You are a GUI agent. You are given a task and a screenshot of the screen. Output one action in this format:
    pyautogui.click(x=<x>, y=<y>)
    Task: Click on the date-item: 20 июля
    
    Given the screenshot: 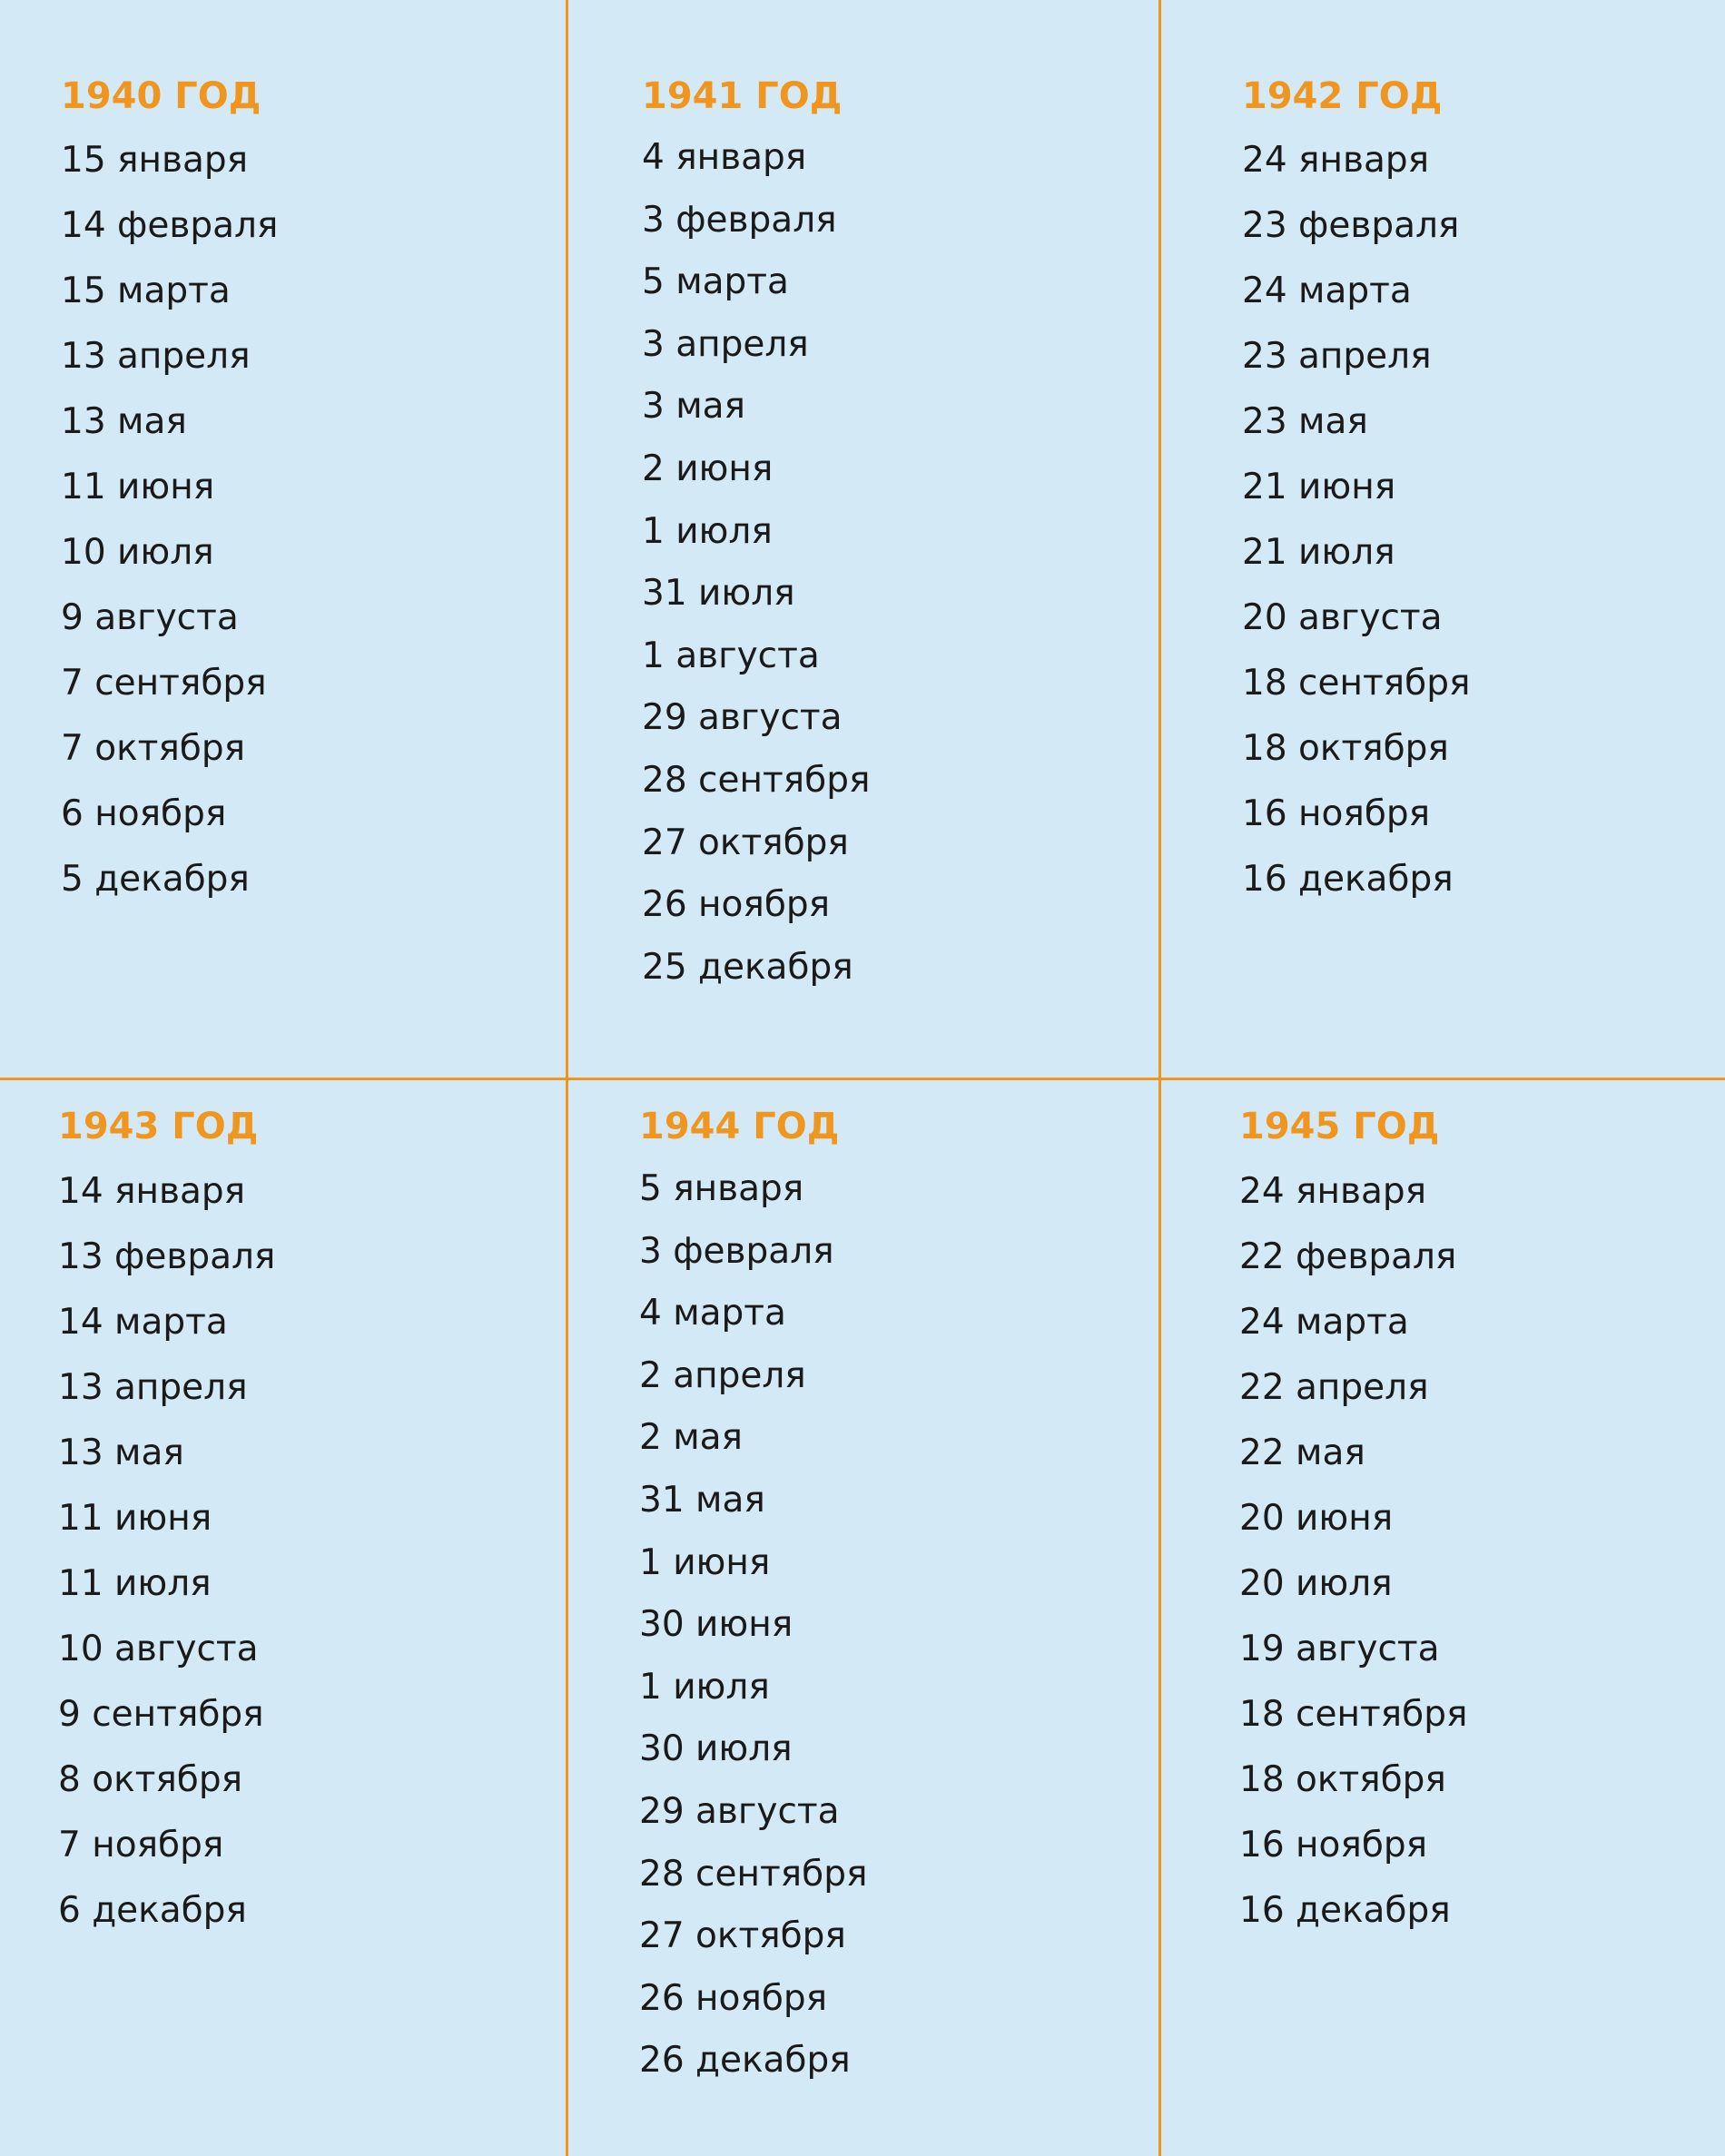 What is the action you would take?
    pyautogui.click(x=1316, y=1583)
    